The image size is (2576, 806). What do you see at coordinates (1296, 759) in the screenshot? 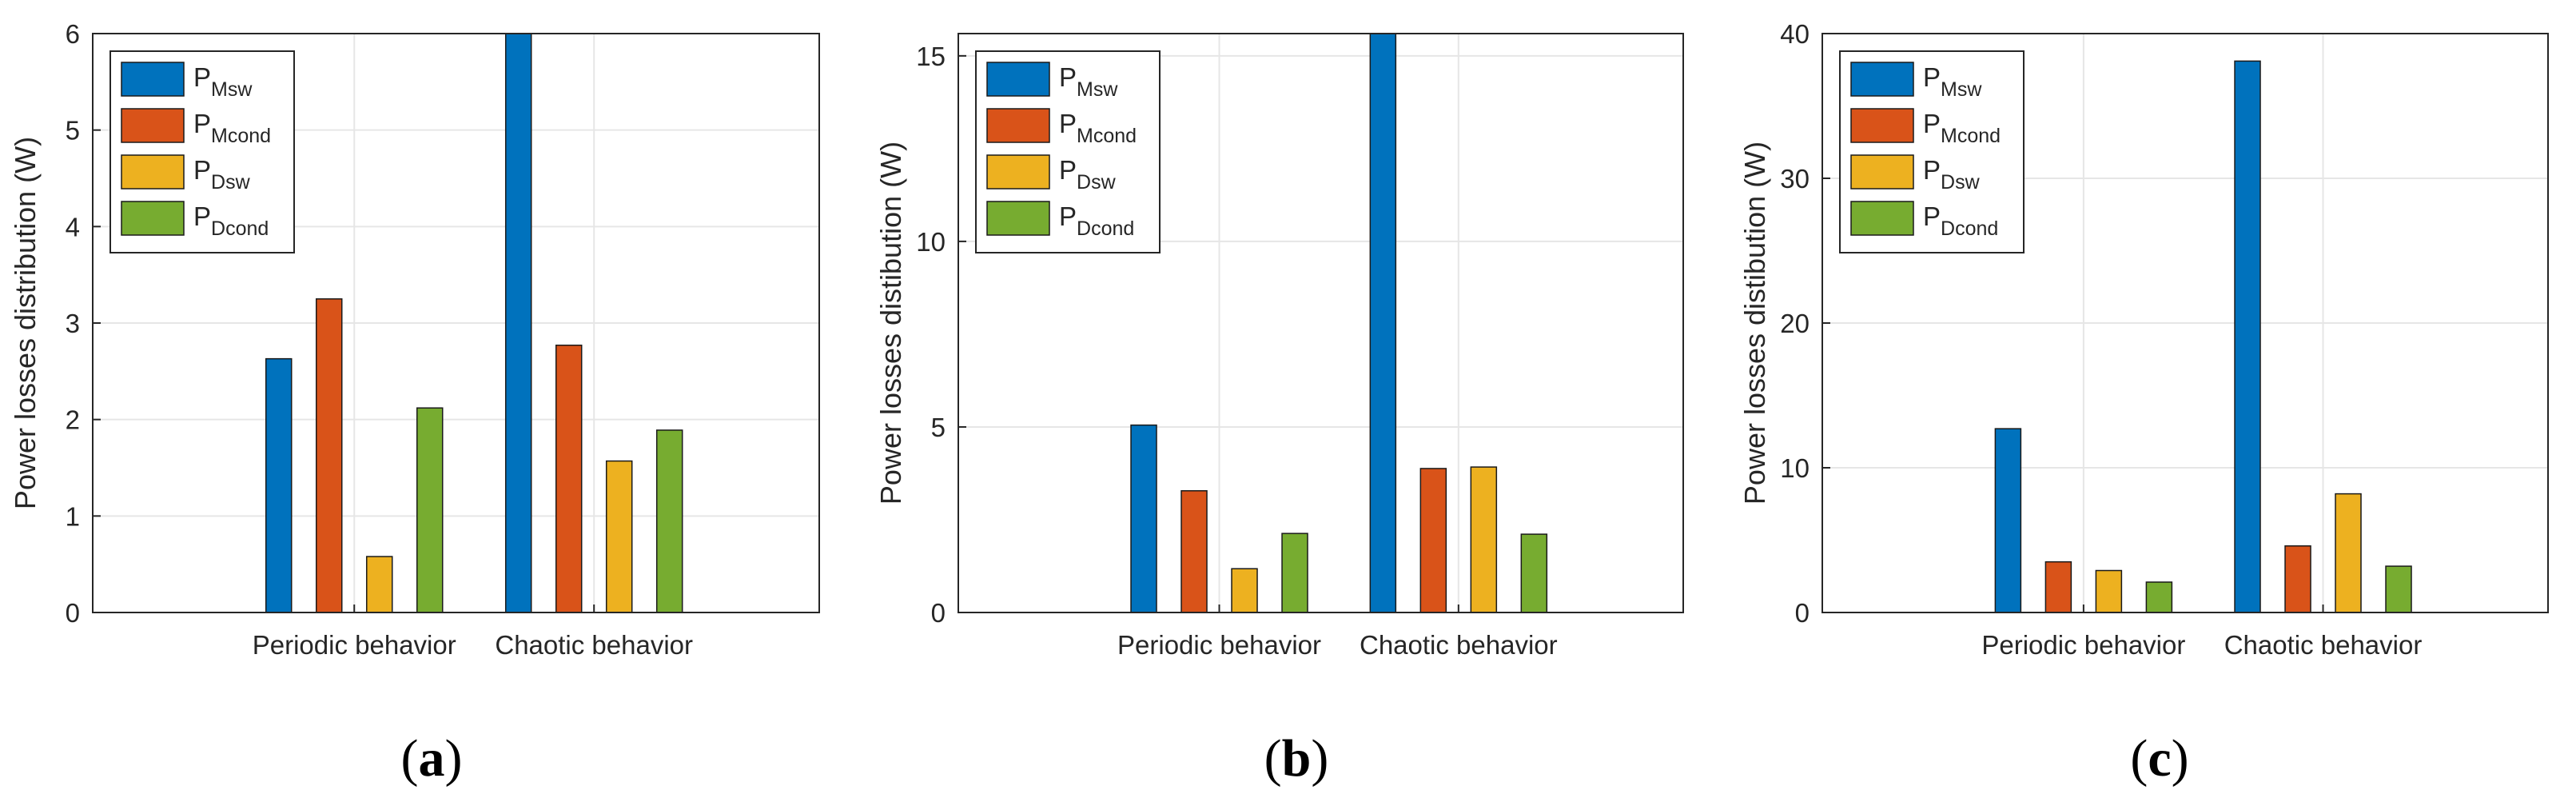
I see `panel-label: (b)` at bounding box center [1296, 759].